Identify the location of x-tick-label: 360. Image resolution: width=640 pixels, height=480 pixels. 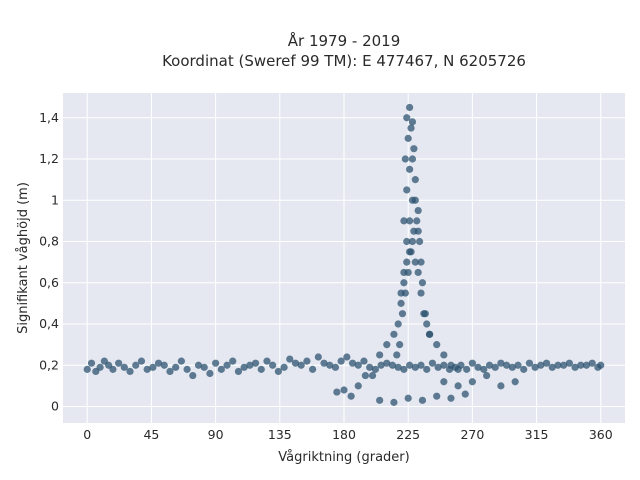
(601, 434).